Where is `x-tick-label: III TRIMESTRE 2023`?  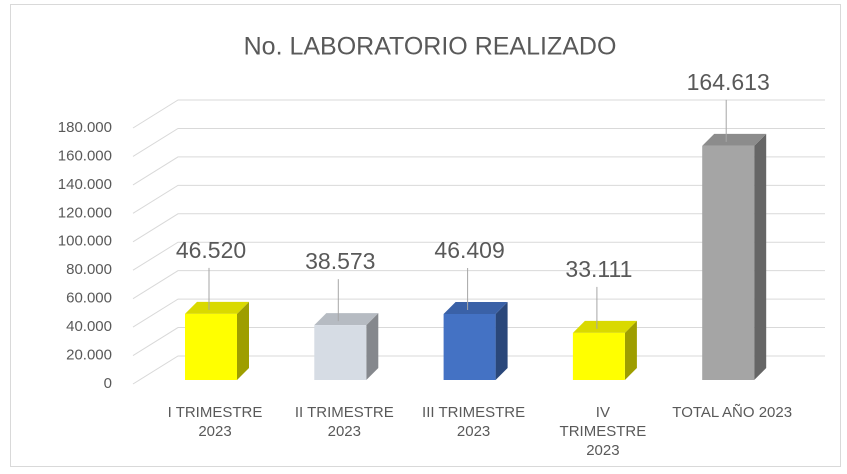 x-tick-label: III TRIMESTRE 2023 is located at coordinates (474, 422).